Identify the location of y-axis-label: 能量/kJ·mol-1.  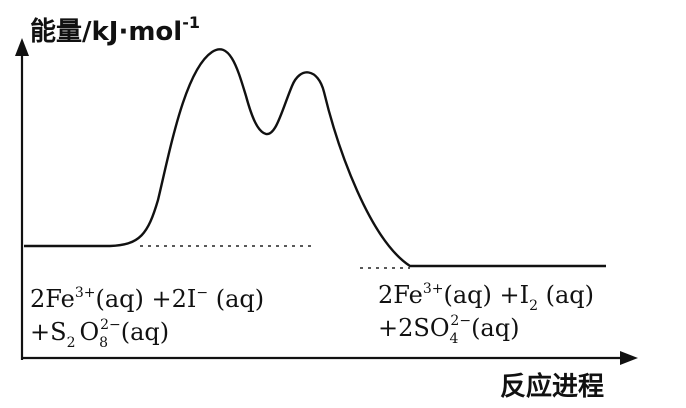
(115, 30).